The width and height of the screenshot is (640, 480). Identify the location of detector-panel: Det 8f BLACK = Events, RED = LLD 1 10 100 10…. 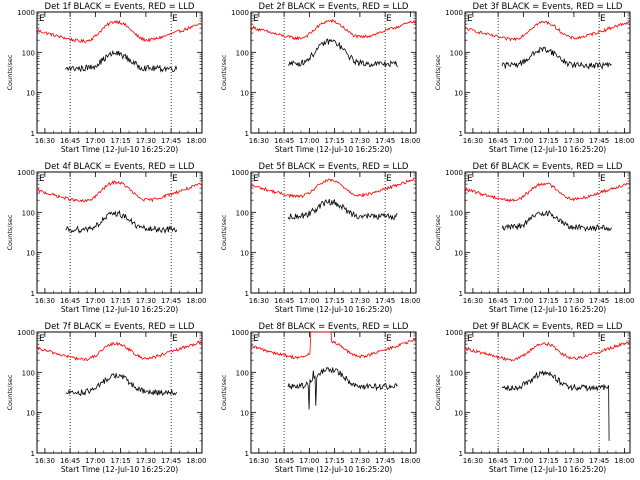
(320, 398).